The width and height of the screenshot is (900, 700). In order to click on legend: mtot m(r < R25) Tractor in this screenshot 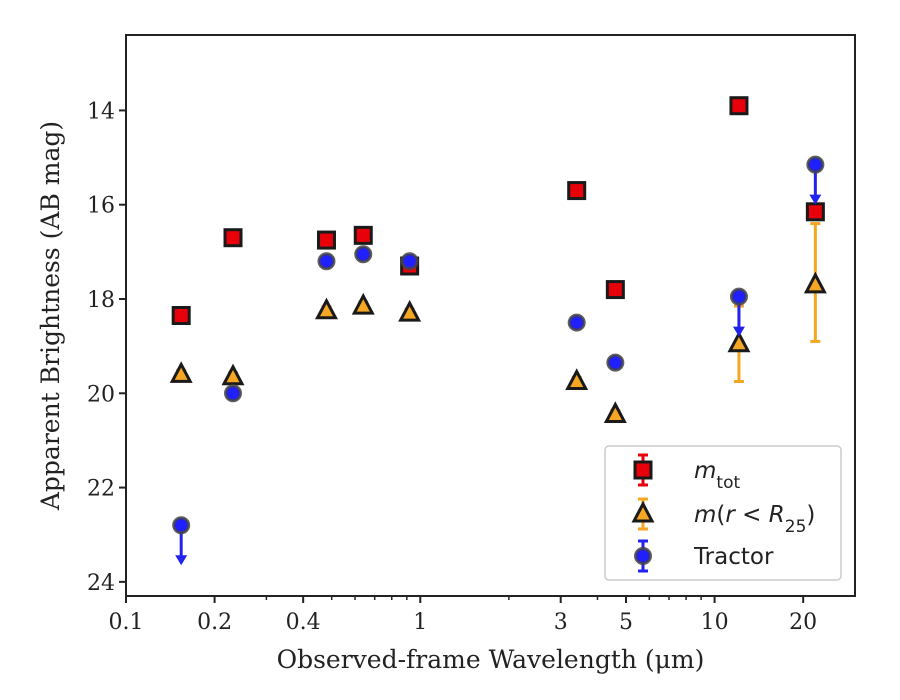, I will do `click(723, 513)`.